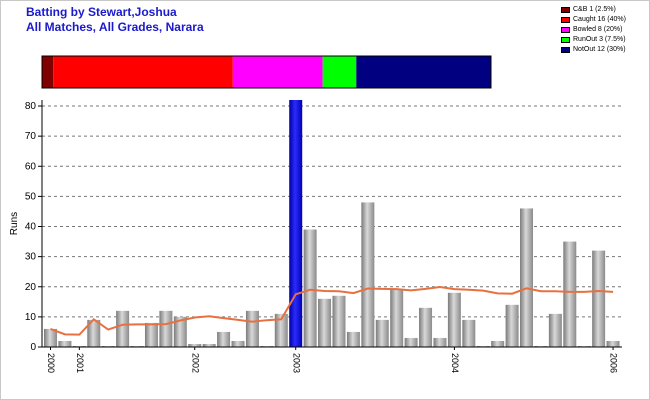 Image resolution: width=650 pixels, height=400 pixels. What do you see at coordinates (565, 30) in the screenshot?
I see `legend-swatch-bowled` at bounding box center [565, 30].